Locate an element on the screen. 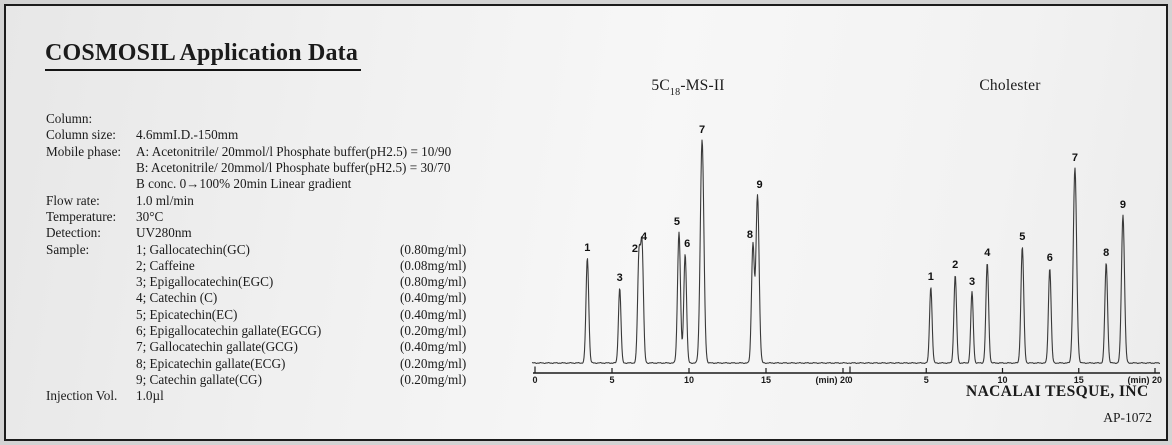 The image size is (1172, 445). condition-value: 3; Epigallocatechin(EGC) is located at coordinates (205, 282).